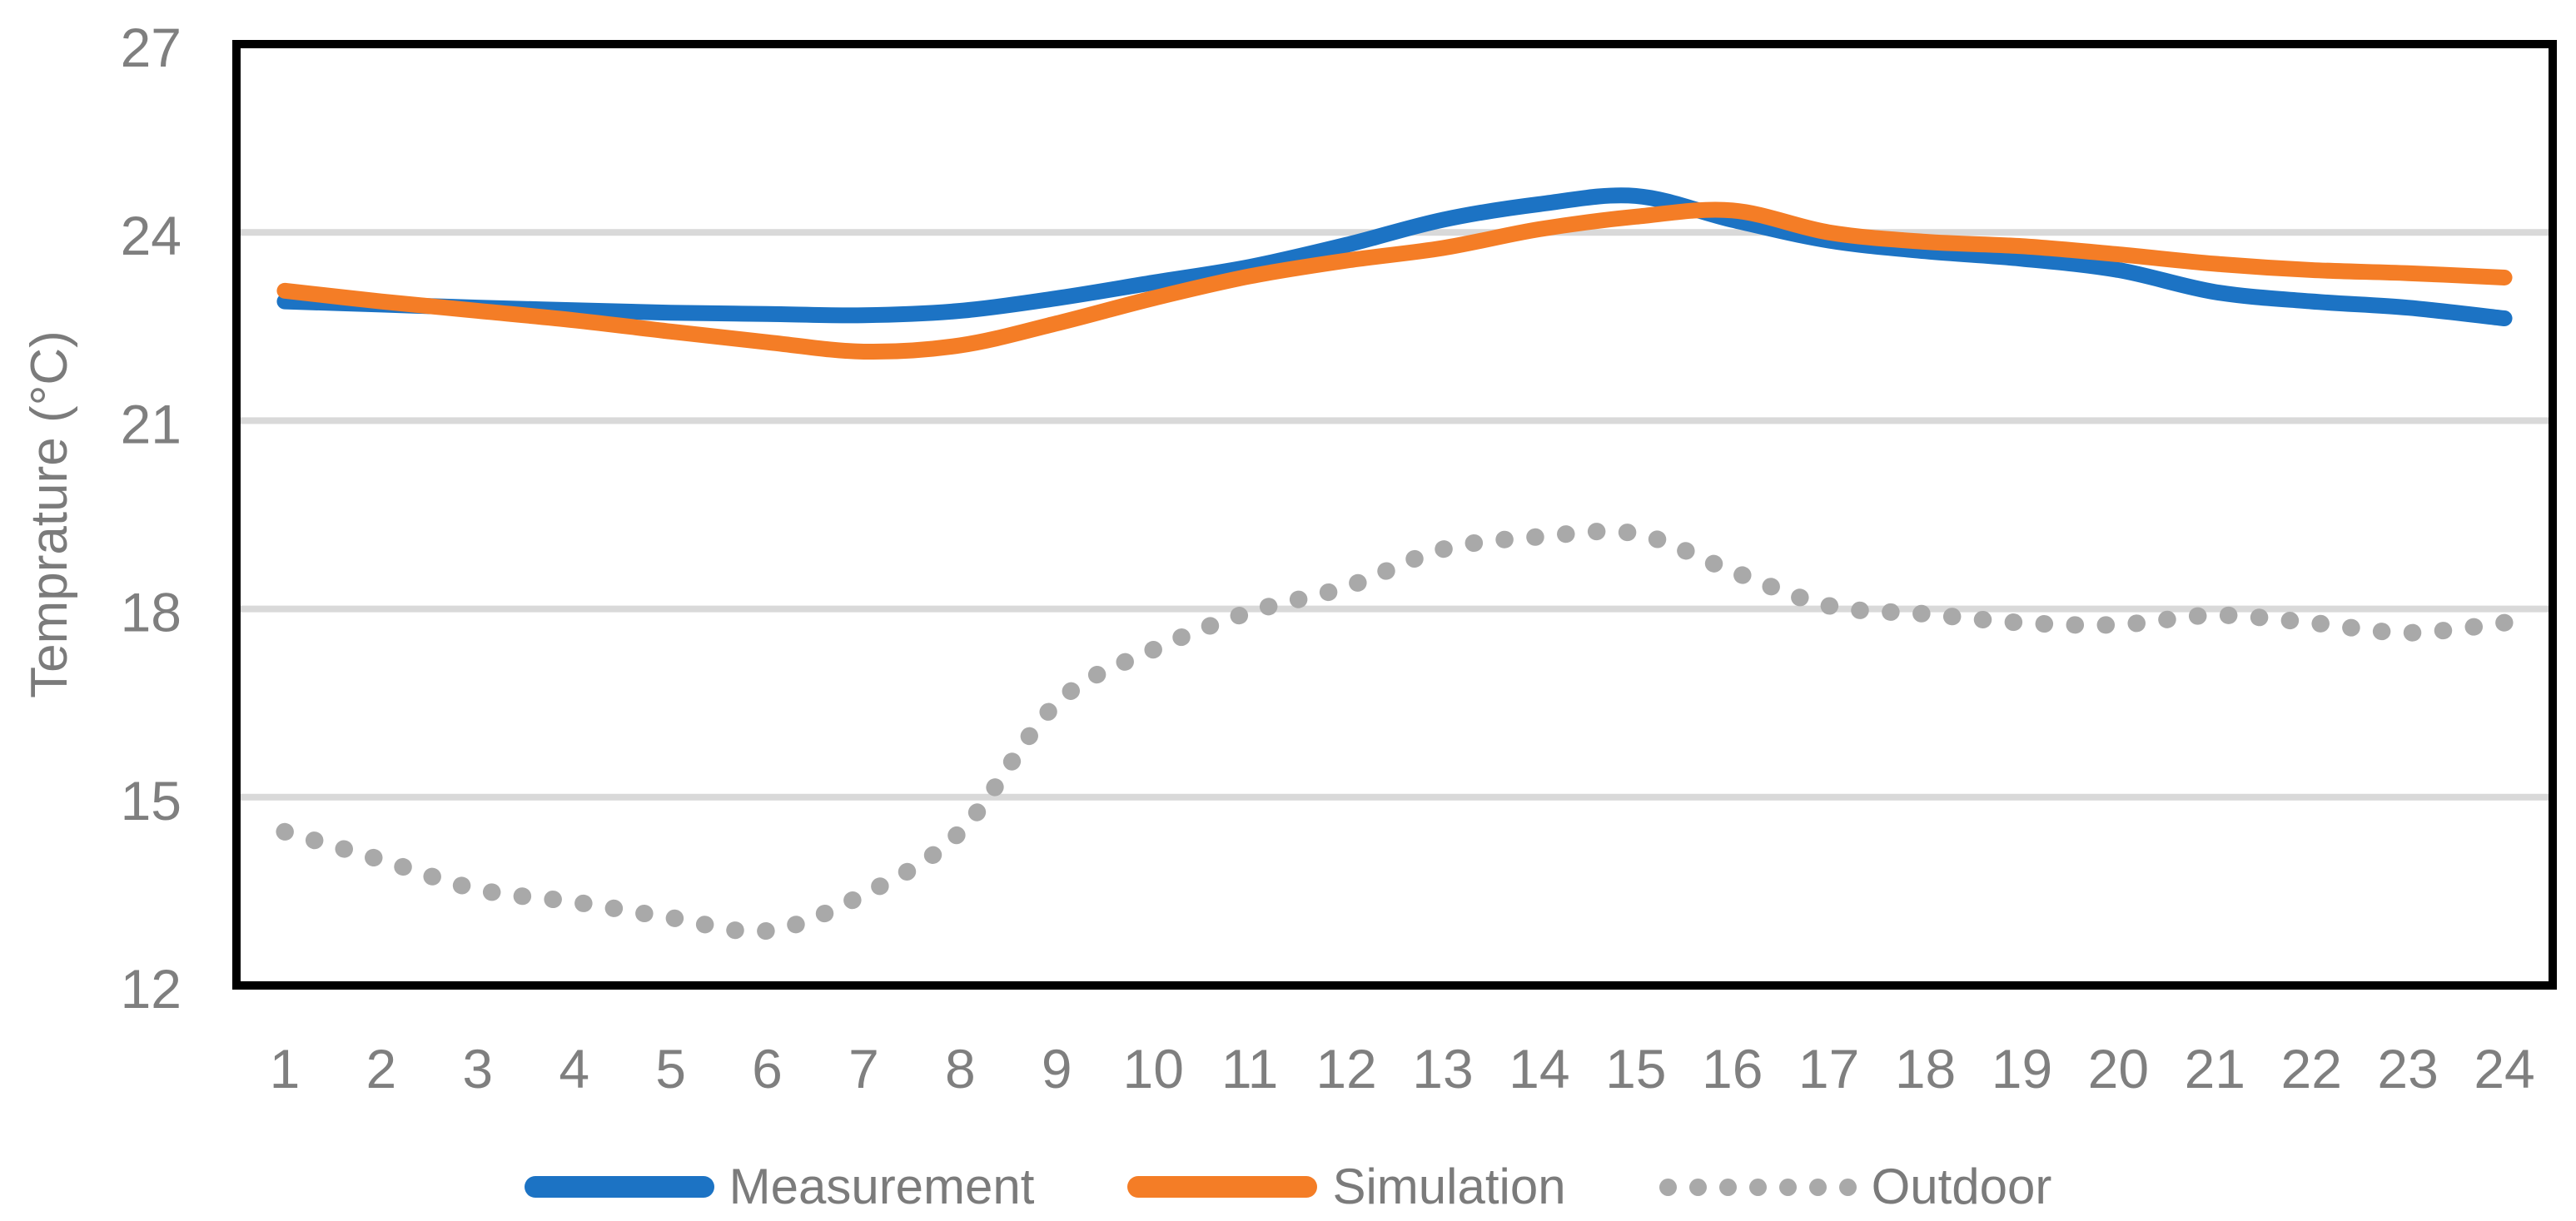 Image resolution: width=2576 pixels, height=1221 pixels. Describe the element at coordinates (151, 518) in the screenshot. I see `y-axis-labels: 12 15 18 21 24 27` at that location.